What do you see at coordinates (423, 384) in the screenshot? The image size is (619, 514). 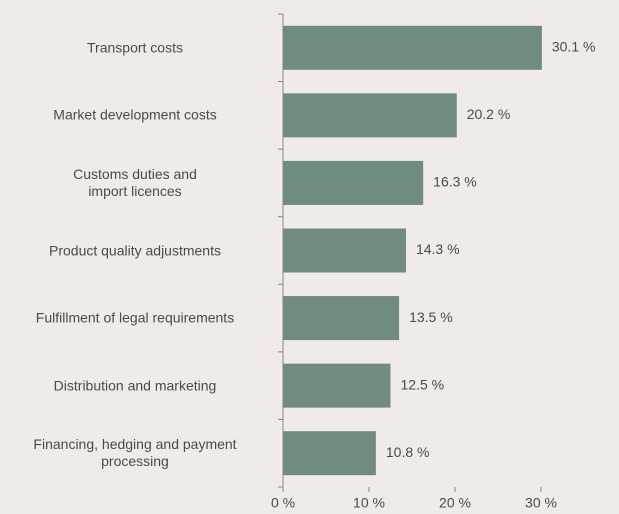 I see `value-label: 12.5 %` at bounding box center [423, 384].